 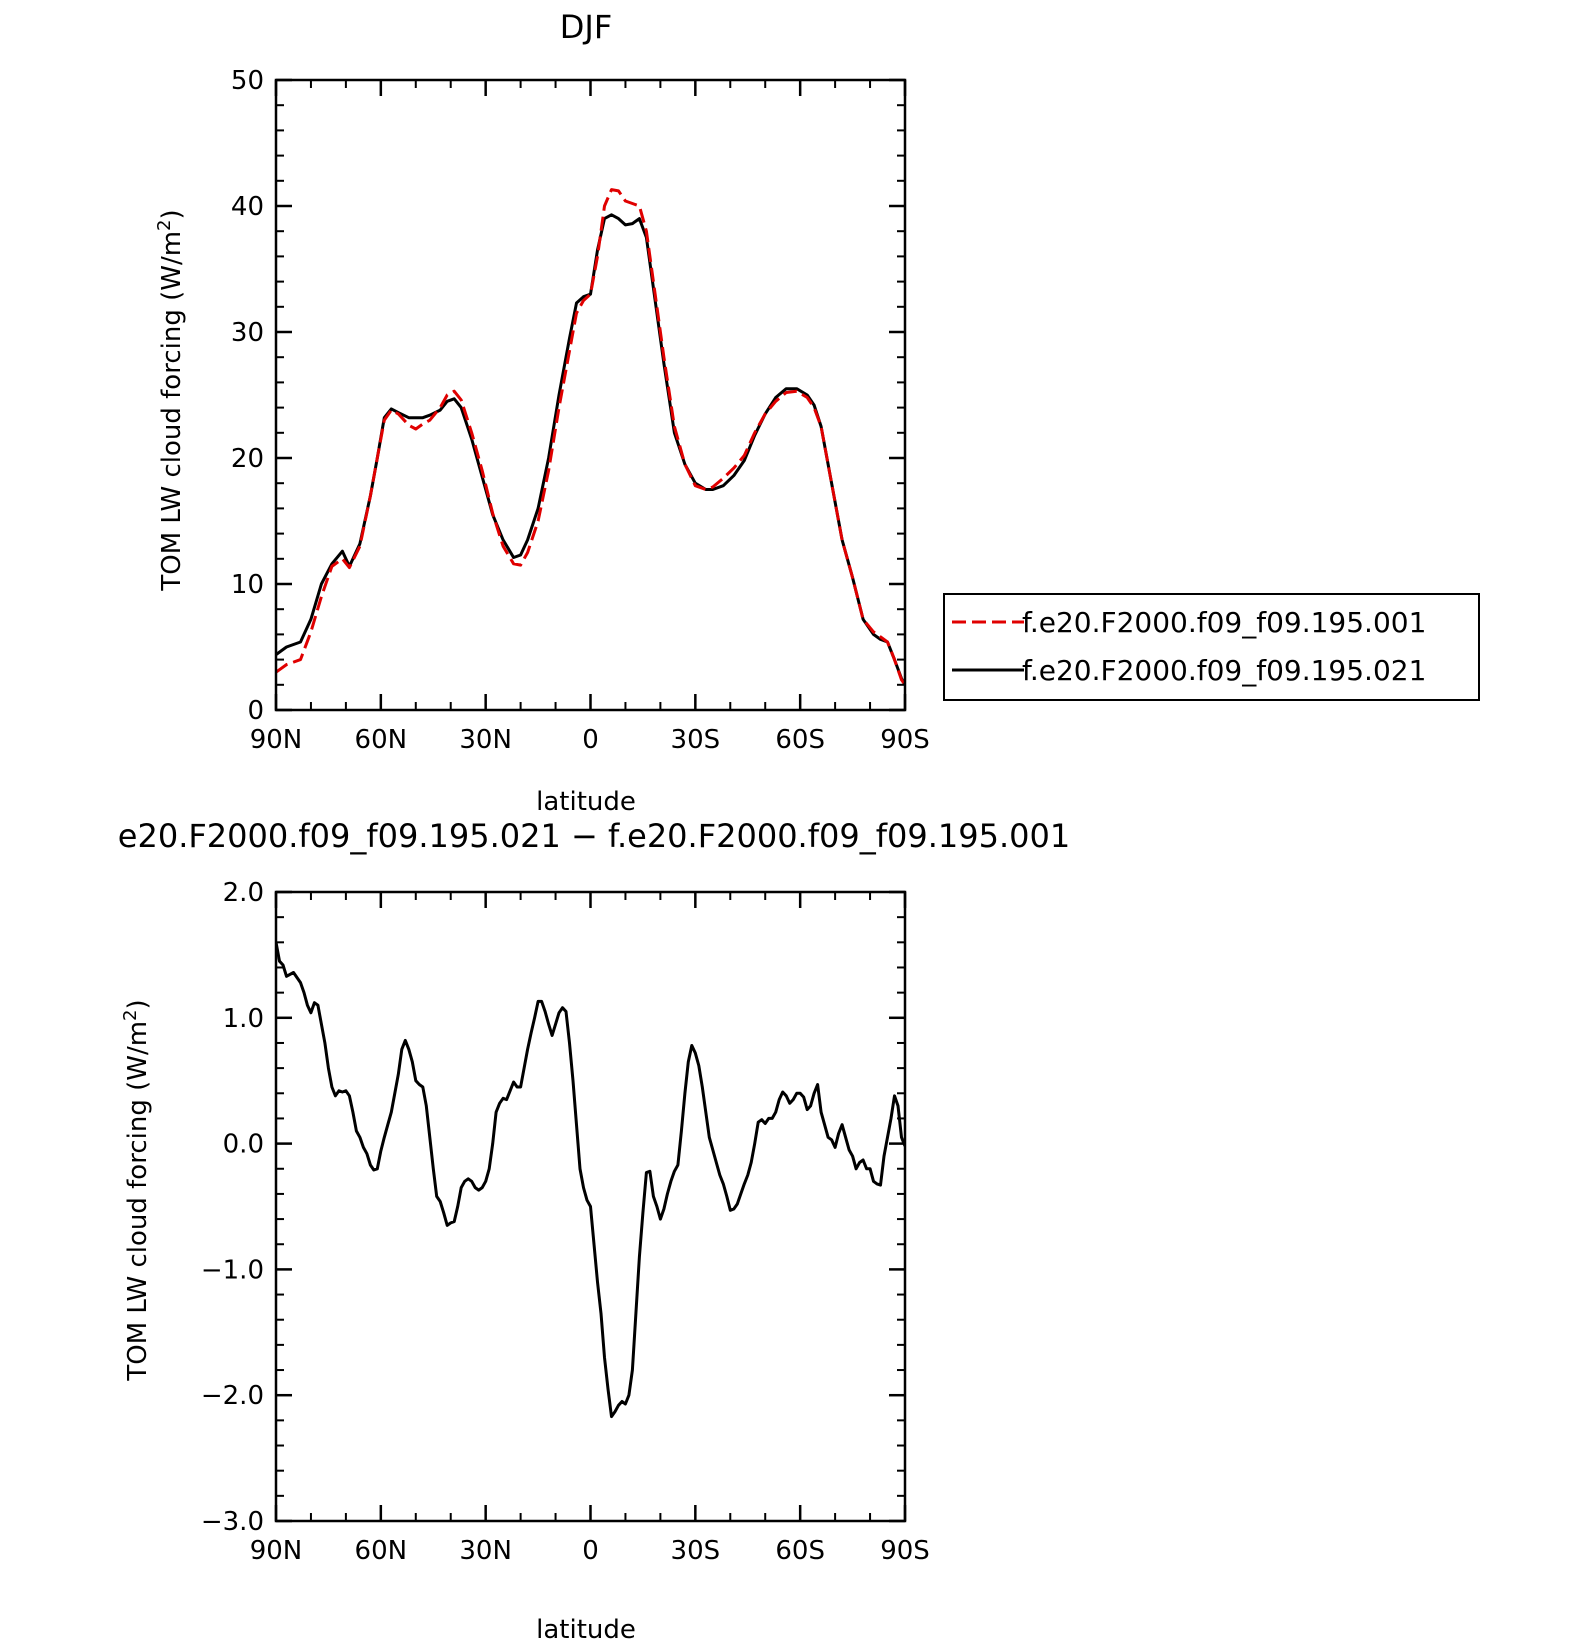 What do you see at coordinates (590, 1551) in the screenshot?
I see `x-tick-label-1-3: 0` at bounding box center [590, 1551].